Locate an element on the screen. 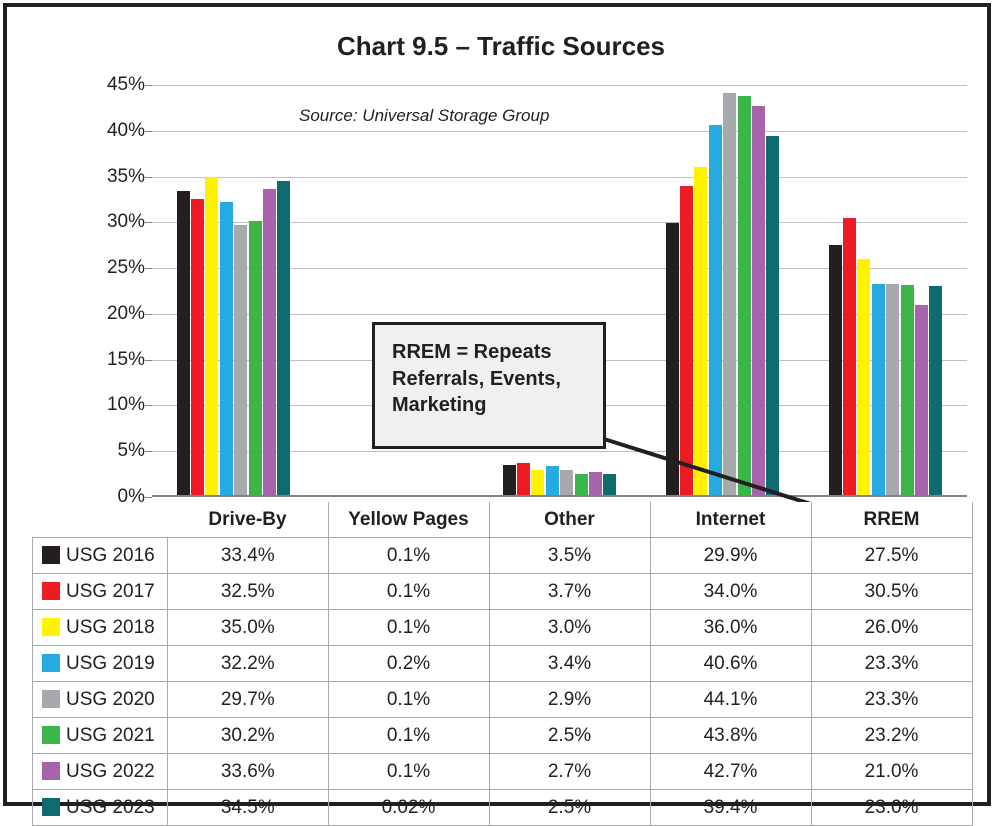 The height and width of the screenshot is (826, 1000). legend-label: USG 2019 is located at coordinates (110, 663).